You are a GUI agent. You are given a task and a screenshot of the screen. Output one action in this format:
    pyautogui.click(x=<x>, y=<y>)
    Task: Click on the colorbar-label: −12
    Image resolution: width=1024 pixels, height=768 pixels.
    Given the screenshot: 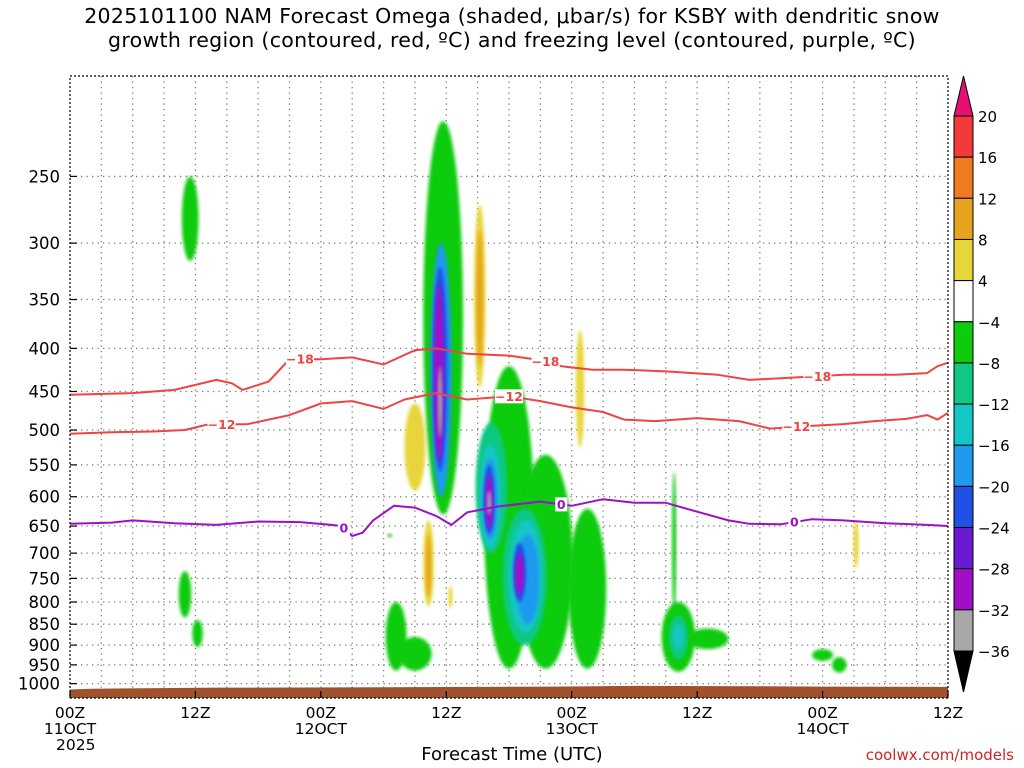 What is the action you would take?
    pyautogui.click(x=994, y=405)
    